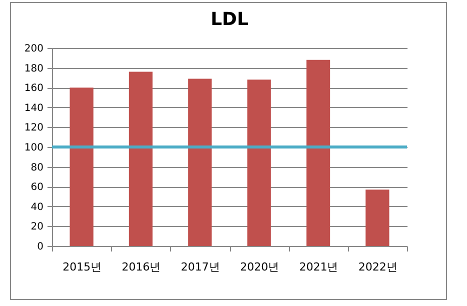 This screenshot has width=467, height=306. What do you see at coordinates (34, 108) in the screenshot?
I see `y-tick-label: 140` at bounding box center [34, 108].